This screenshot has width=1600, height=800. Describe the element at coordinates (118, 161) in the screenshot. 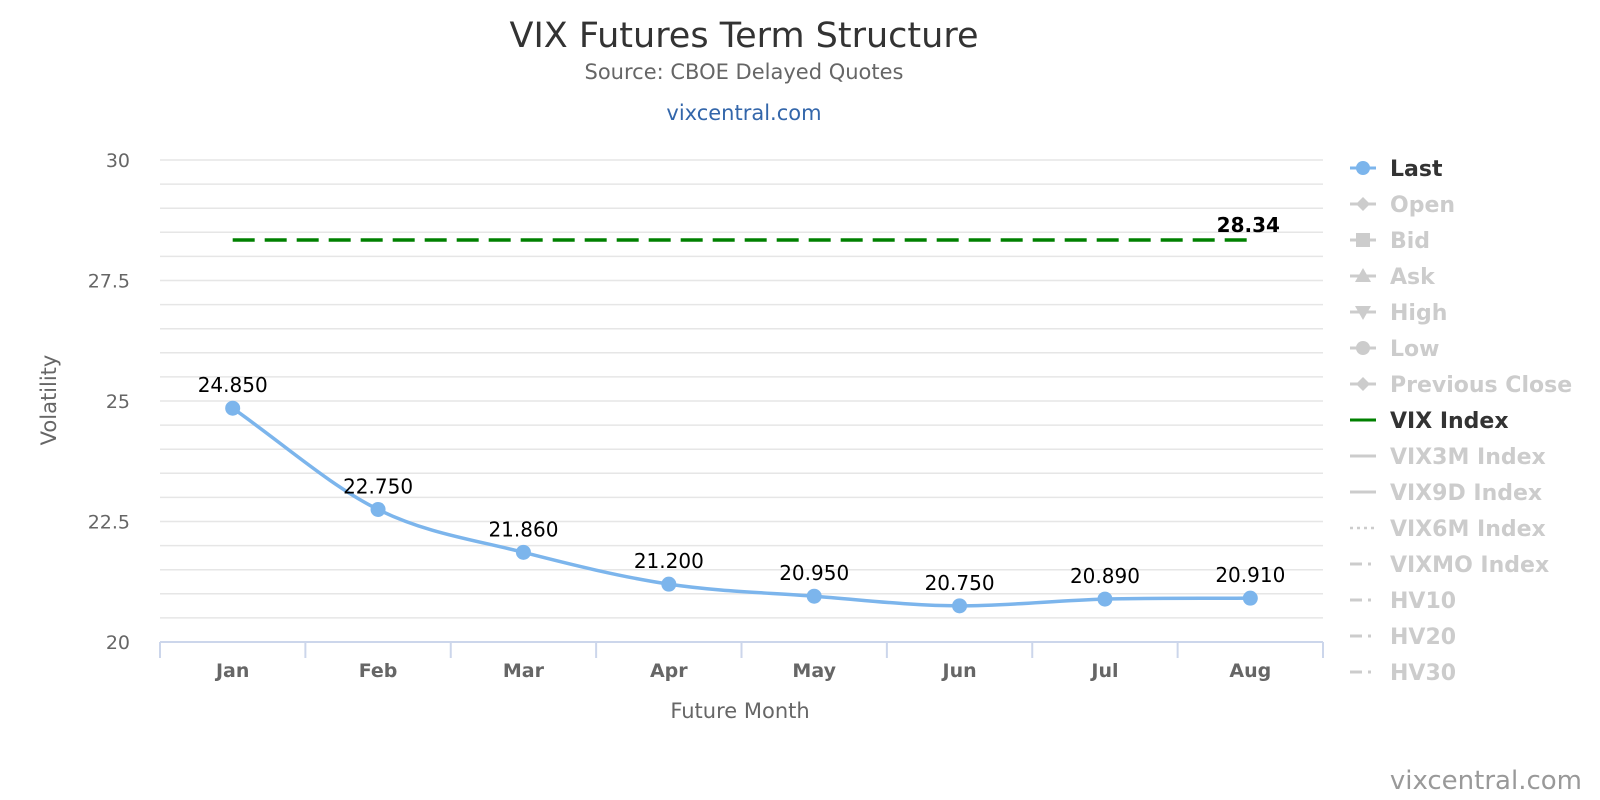

I see `y-tick-label: 30` at that location.